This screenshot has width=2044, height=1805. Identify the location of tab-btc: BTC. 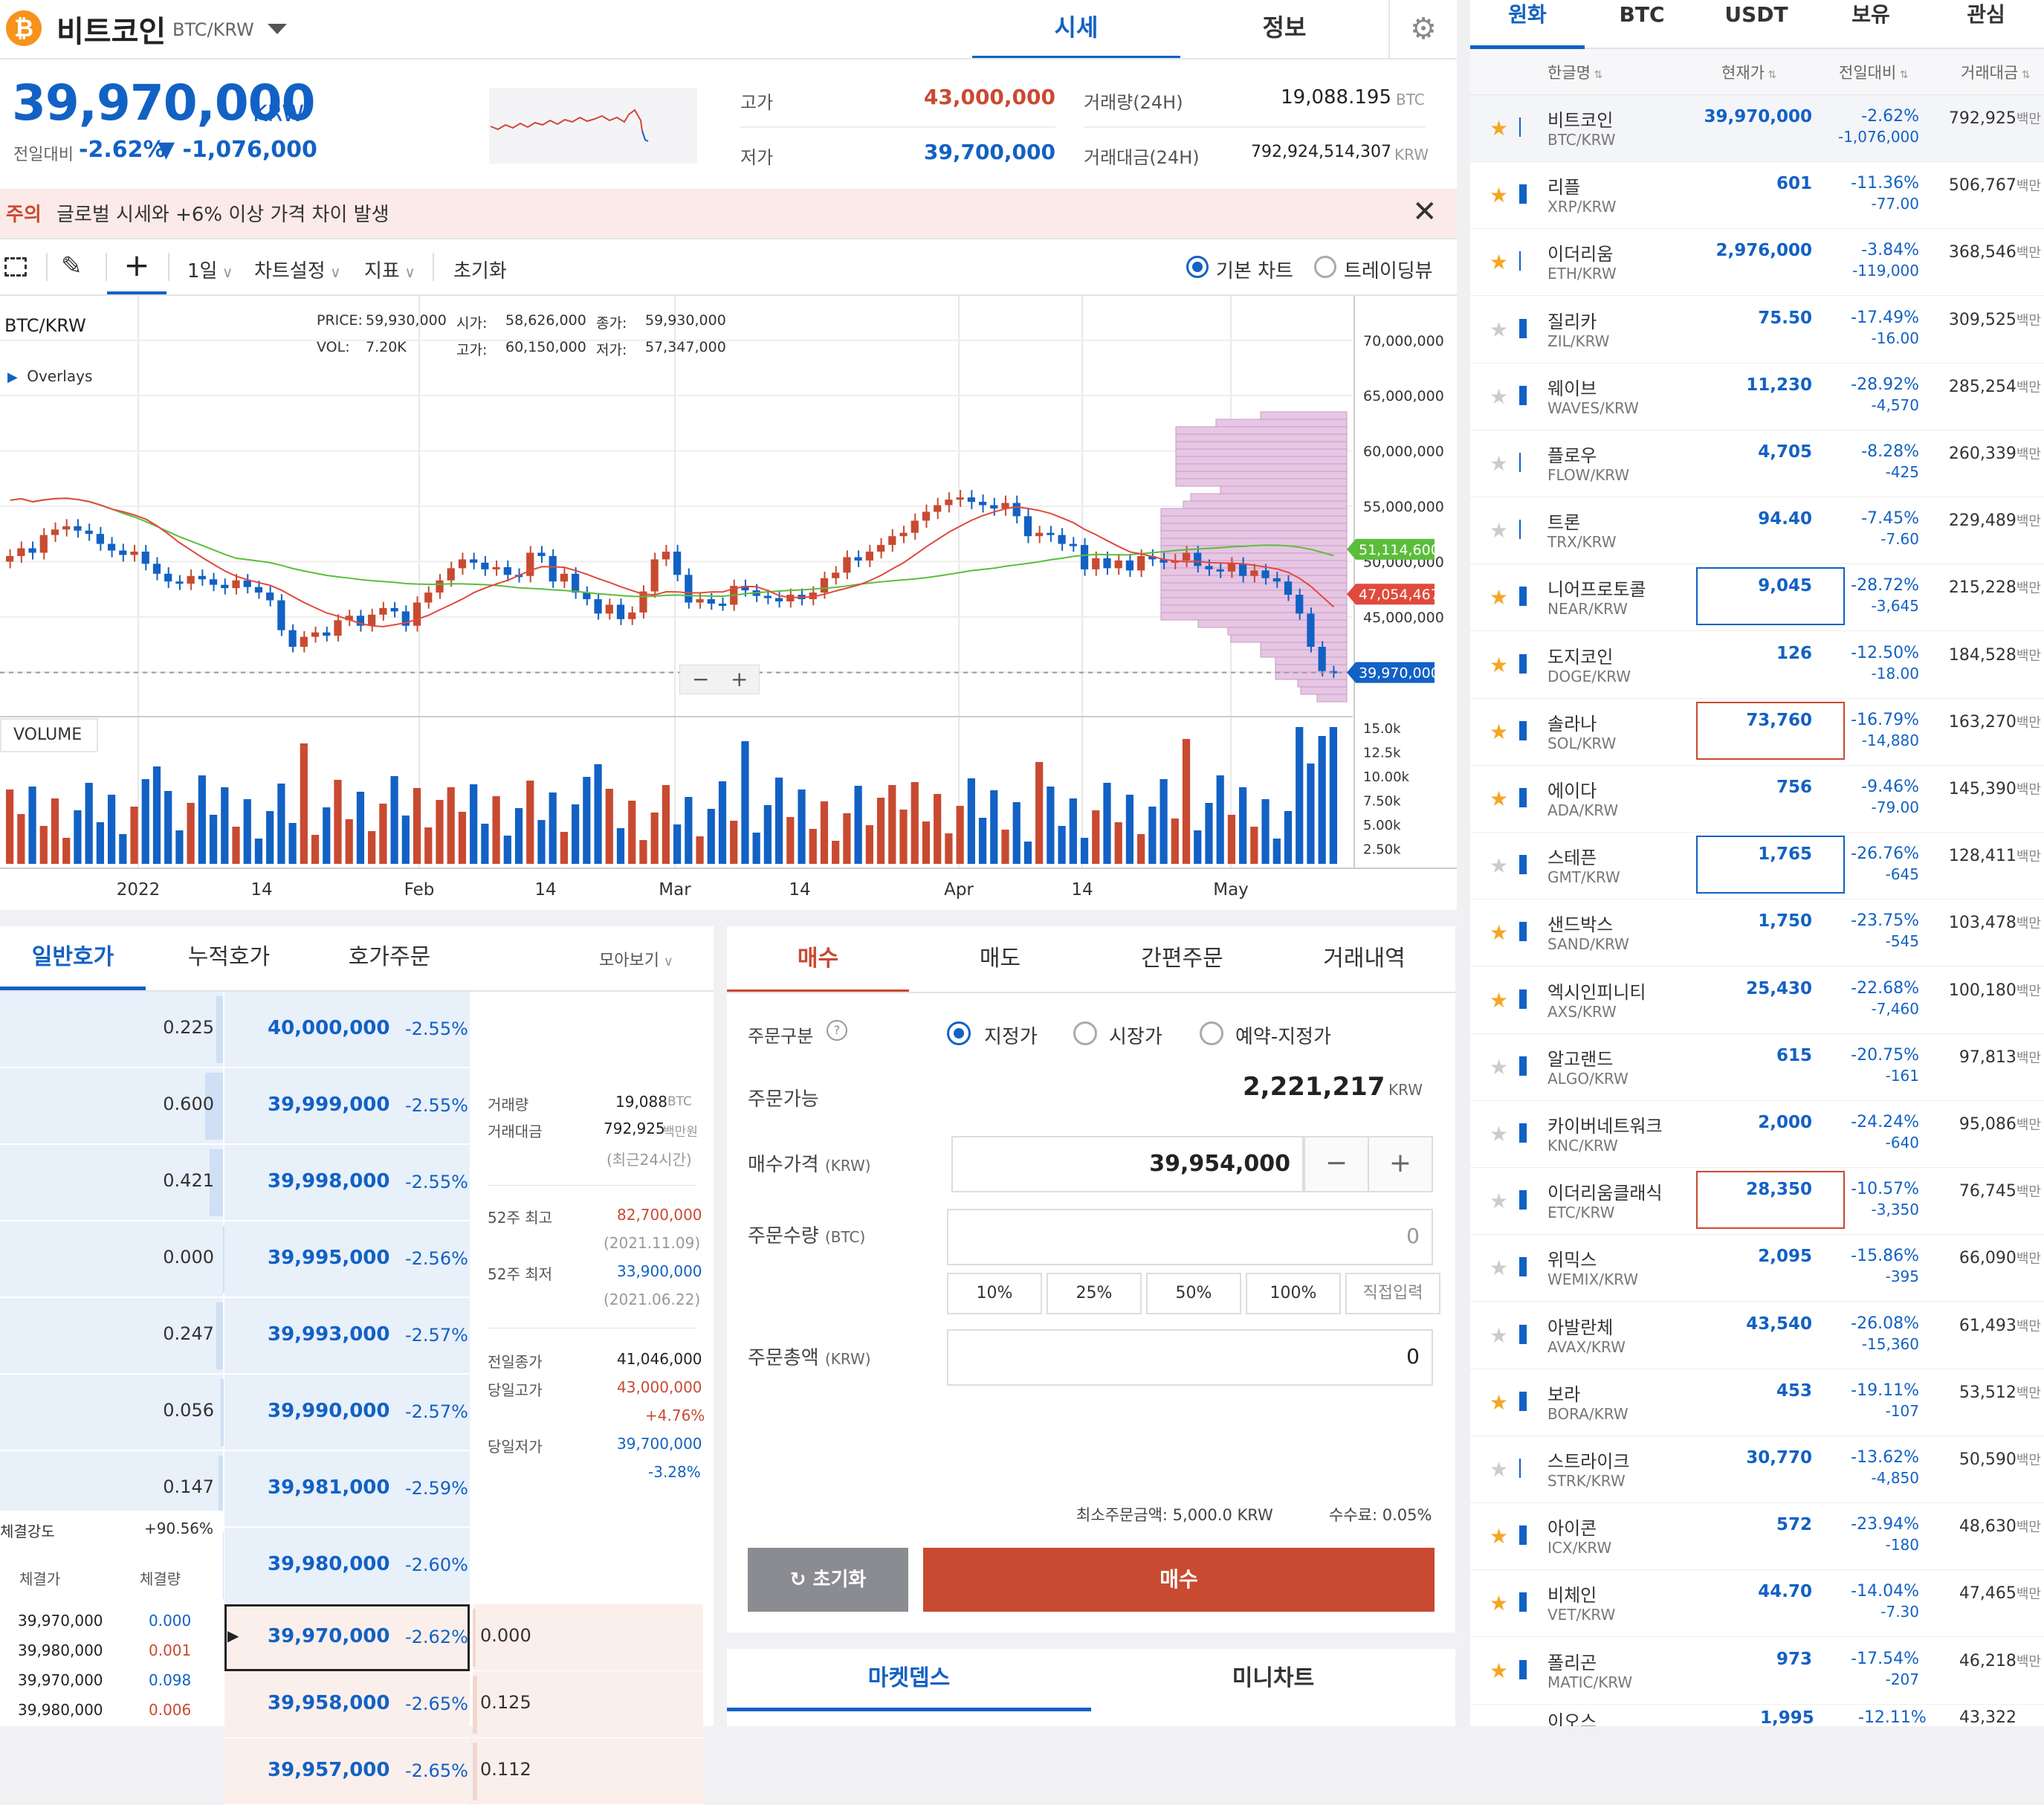
(1642, 25).